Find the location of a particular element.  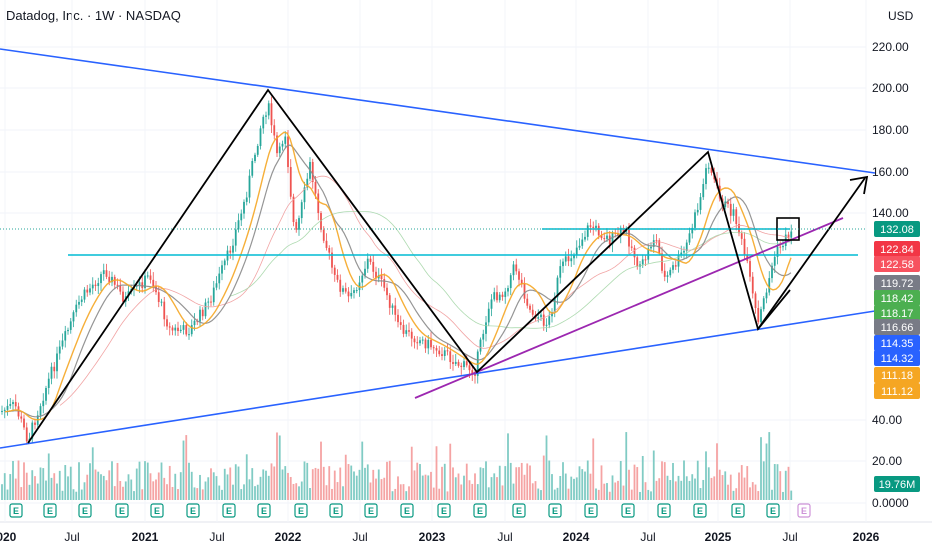

time-tick-label: 2022 is located at coordinates (288, 537).